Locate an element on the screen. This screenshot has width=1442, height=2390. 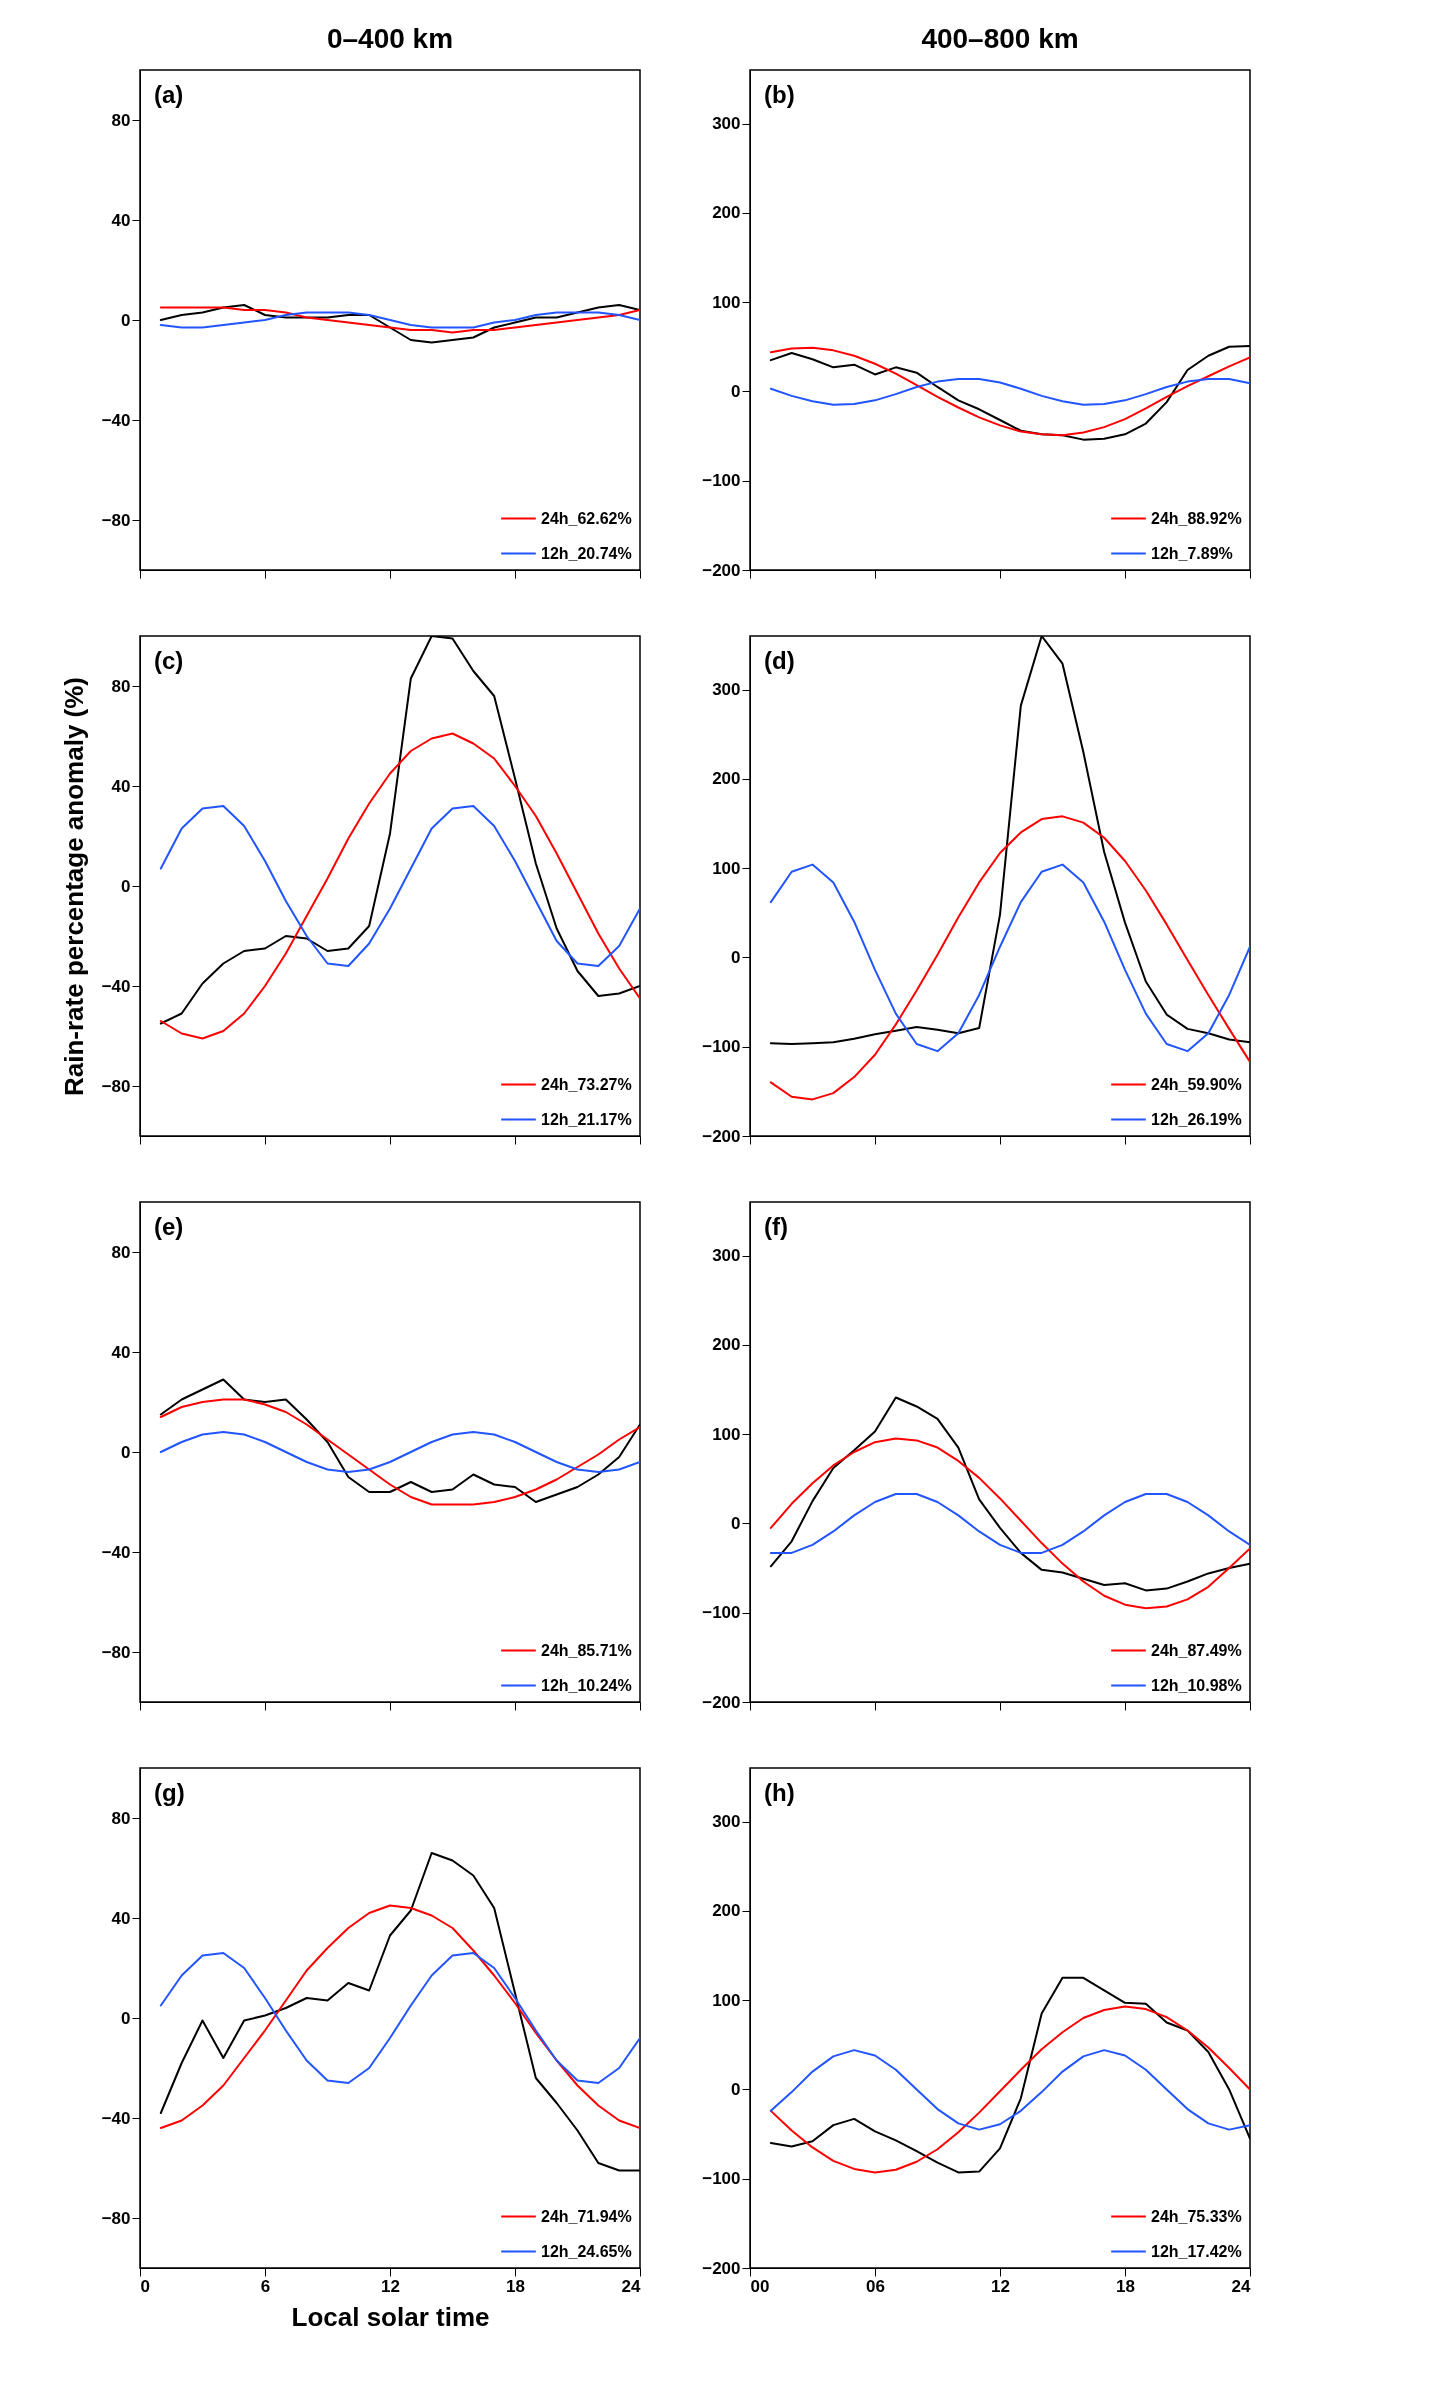
legend-label: 24h_59.90% is located at coordinates (1196, 1084).